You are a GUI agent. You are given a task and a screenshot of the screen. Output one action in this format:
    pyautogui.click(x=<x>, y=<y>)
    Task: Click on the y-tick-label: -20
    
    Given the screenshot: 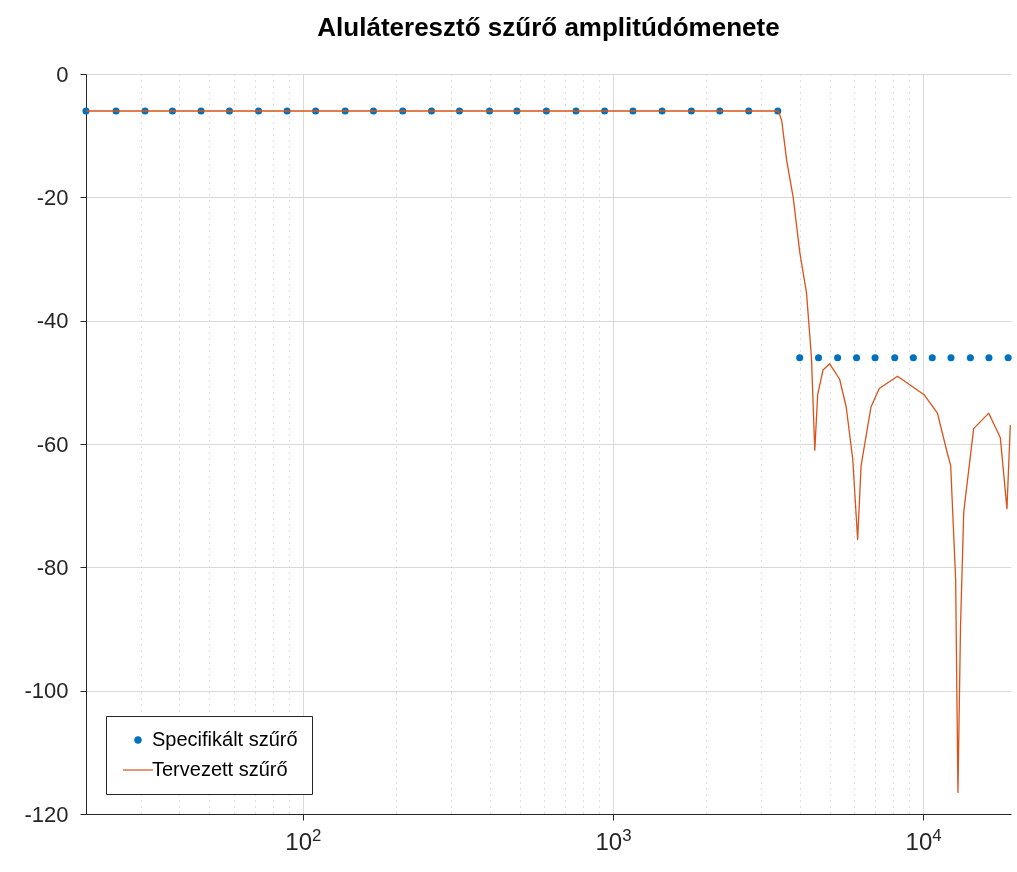 What is the action you would take?
    pyautogui.click(x=52, y=197)
    